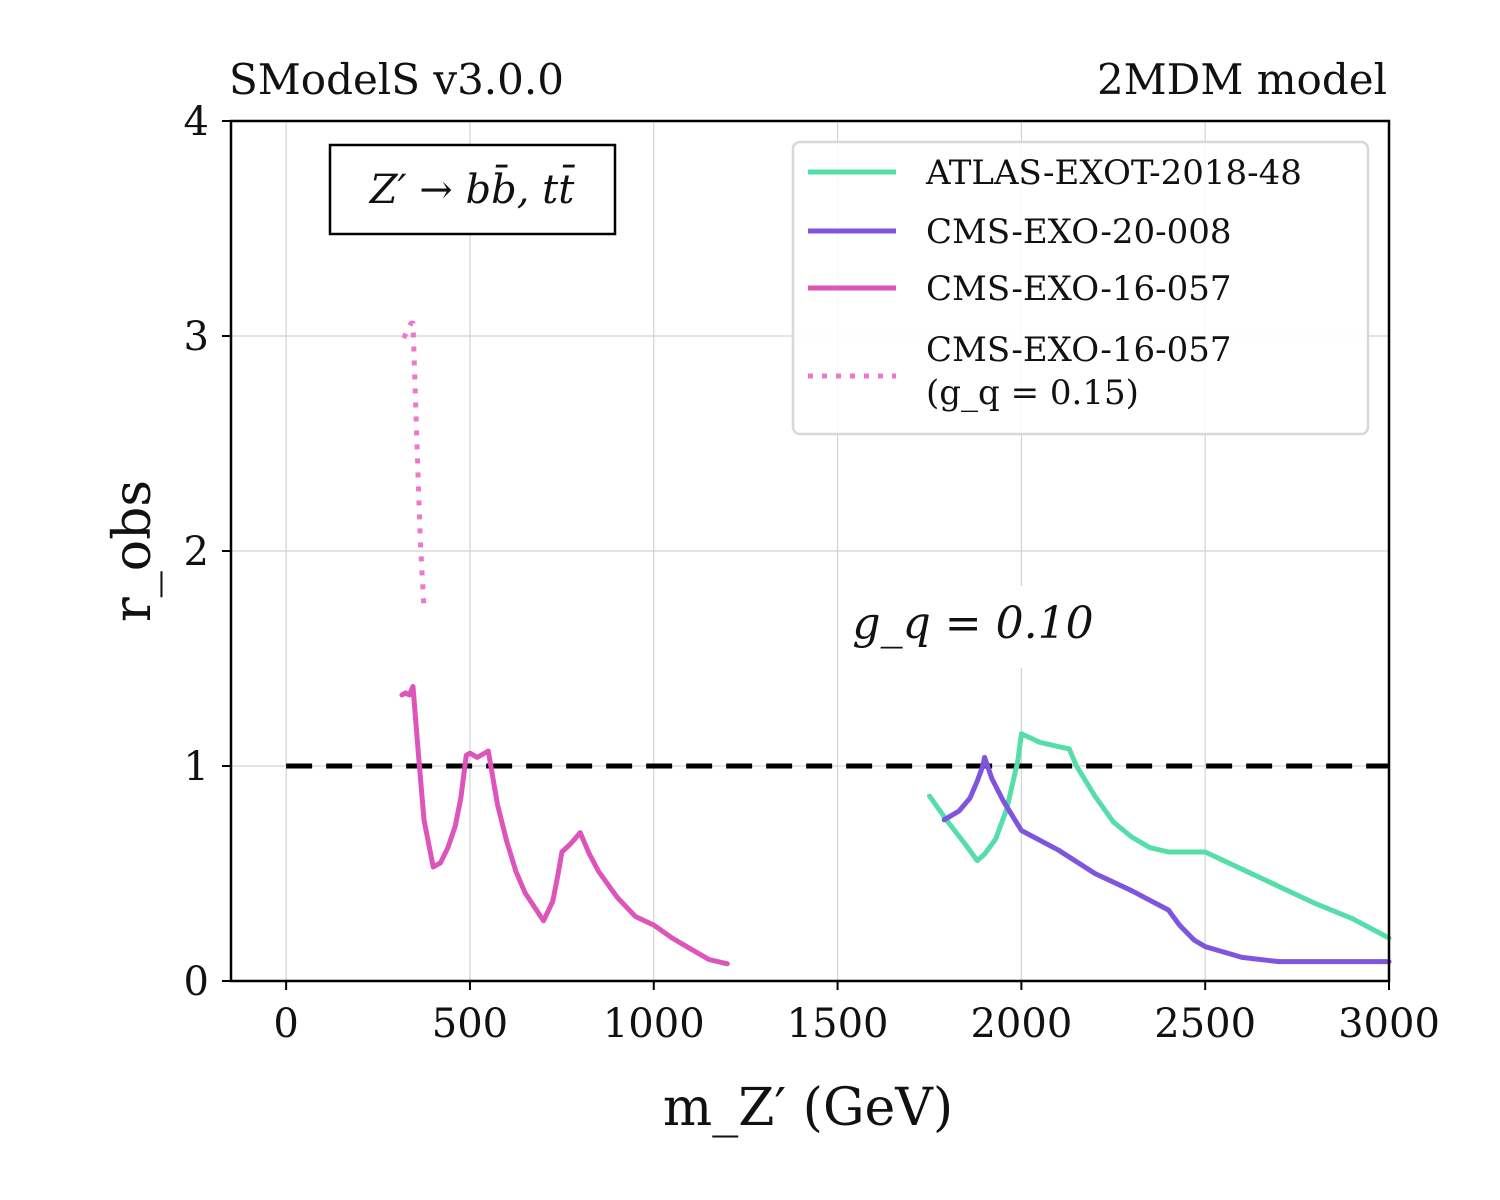 This screenshot has height=1200, width=1500. I want to click on legend-label-cms-exo-16-057-gq015-coupling: (g_q = 0.15), so click(1032, 393).